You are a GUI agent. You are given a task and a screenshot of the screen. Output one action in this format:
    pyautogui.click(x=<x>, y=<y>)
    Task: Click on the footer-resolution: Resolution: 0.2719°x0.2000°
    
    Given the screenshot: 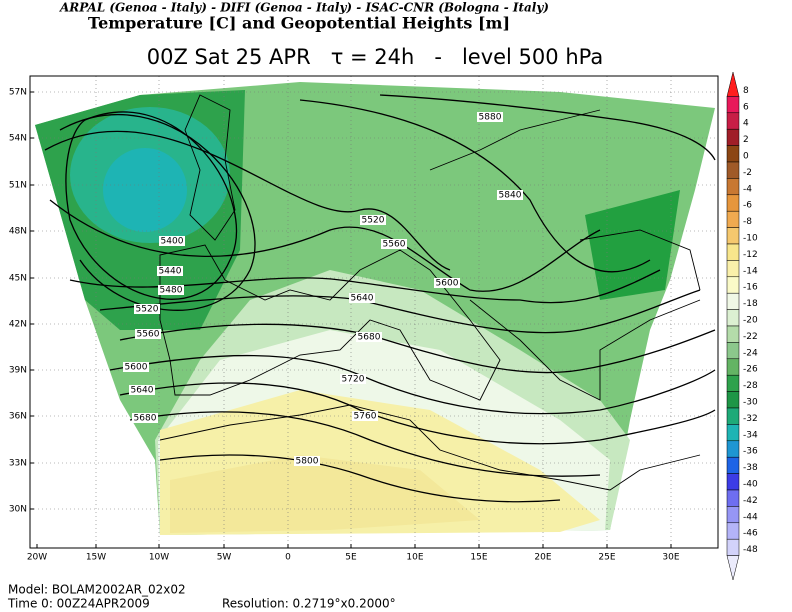 What is the action you would take?
    pyautogui.click(x=309, y=604)
    